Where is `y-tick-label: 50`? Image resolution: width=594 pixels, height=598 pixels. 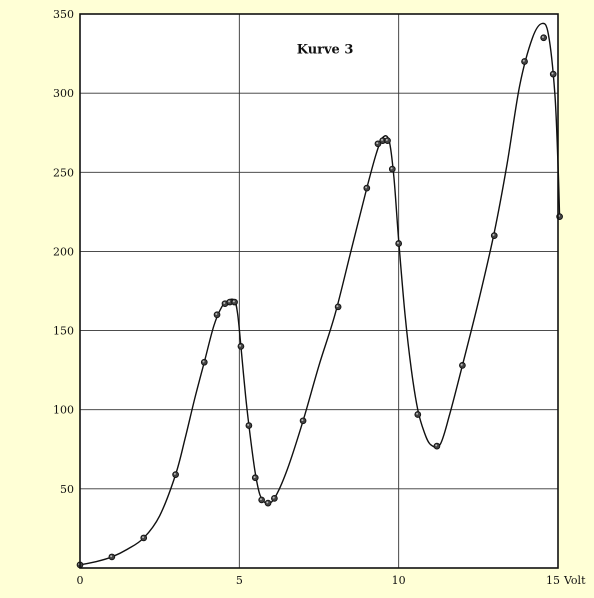
y-tick-label: 50 is located at coordinates (67, 489).